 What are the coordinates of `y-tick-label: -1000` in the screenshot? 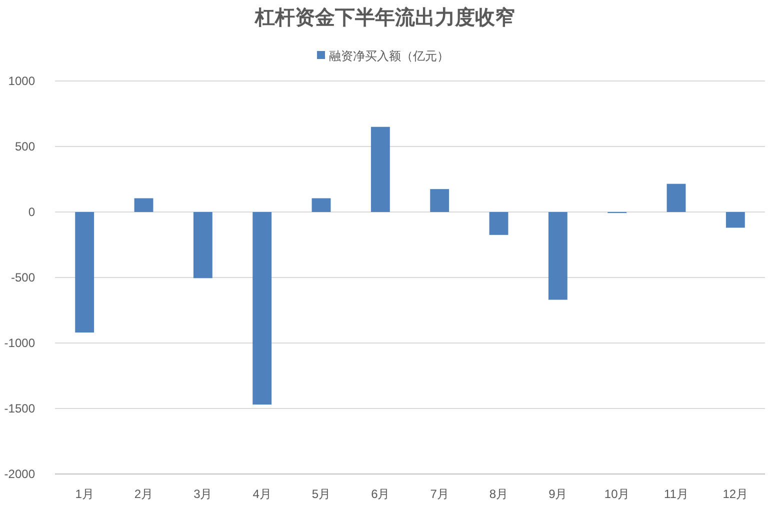 It's located at (20, 343).